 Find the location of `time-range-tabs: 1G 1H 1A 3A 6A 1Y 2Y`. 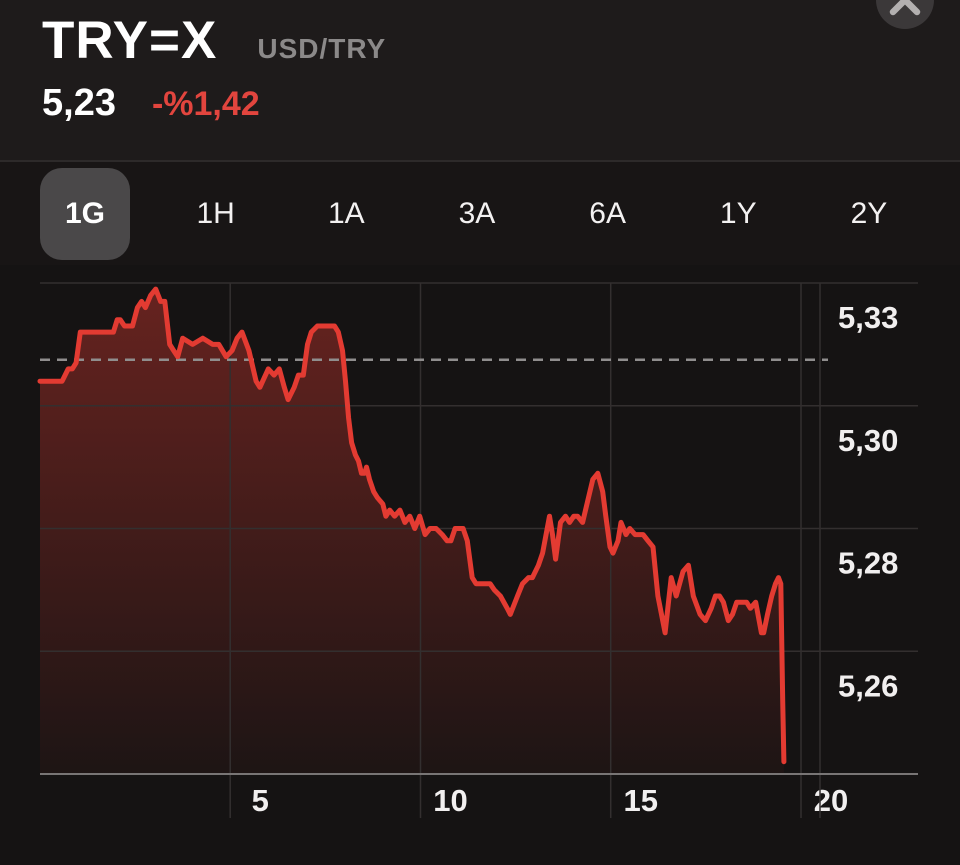

time-range-tabs: 1G 1H 1A 3A 6A 1Y 2Y is located at coordinates (480, 213).